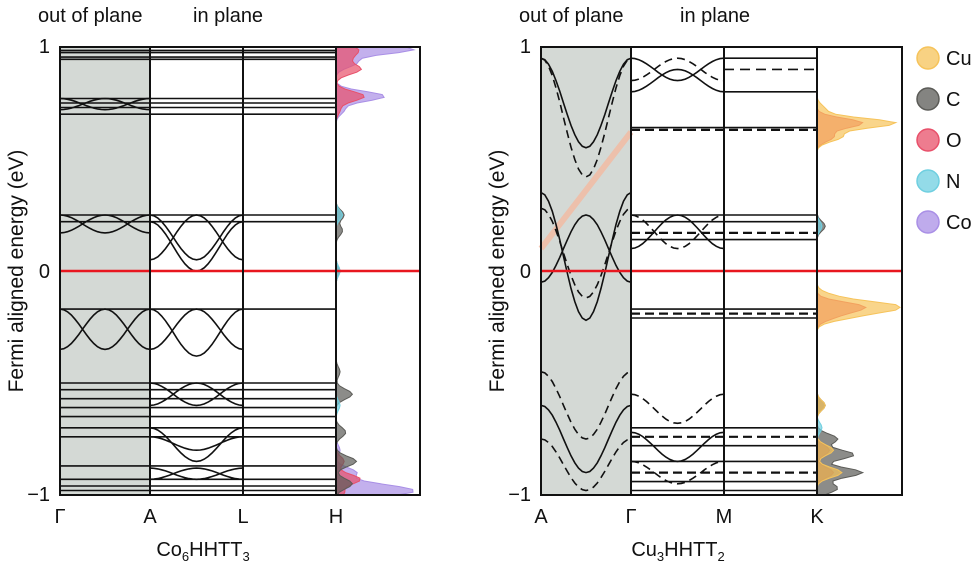  Describe the element at coordinates (953, 182) in the screenshot. I see `legend-label-n: N` at that location.